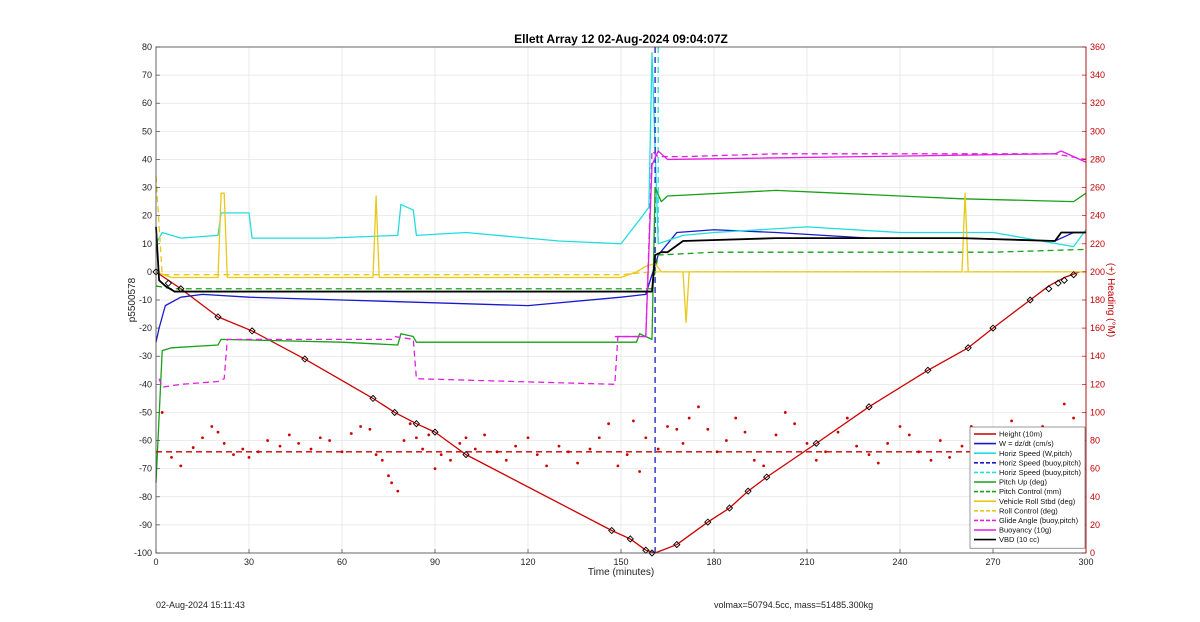 Image resolution: width=1200 pixels, height=622 pixels. Describe the element at coordinates (249, 562) in the screenshot. I see `x-tick-label: 30` at that location.